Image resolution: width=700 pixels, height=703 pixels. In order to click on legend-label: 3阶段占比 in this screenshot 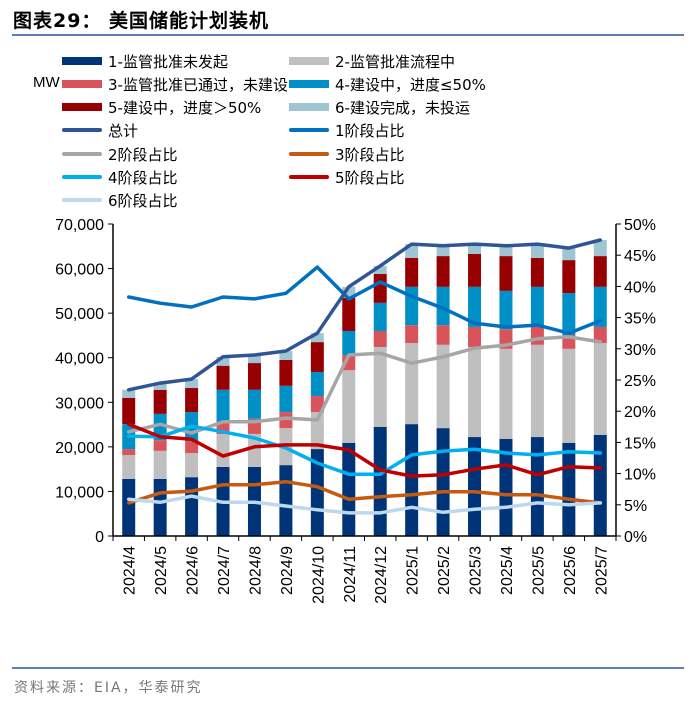, I will do `click(370, 154)`.